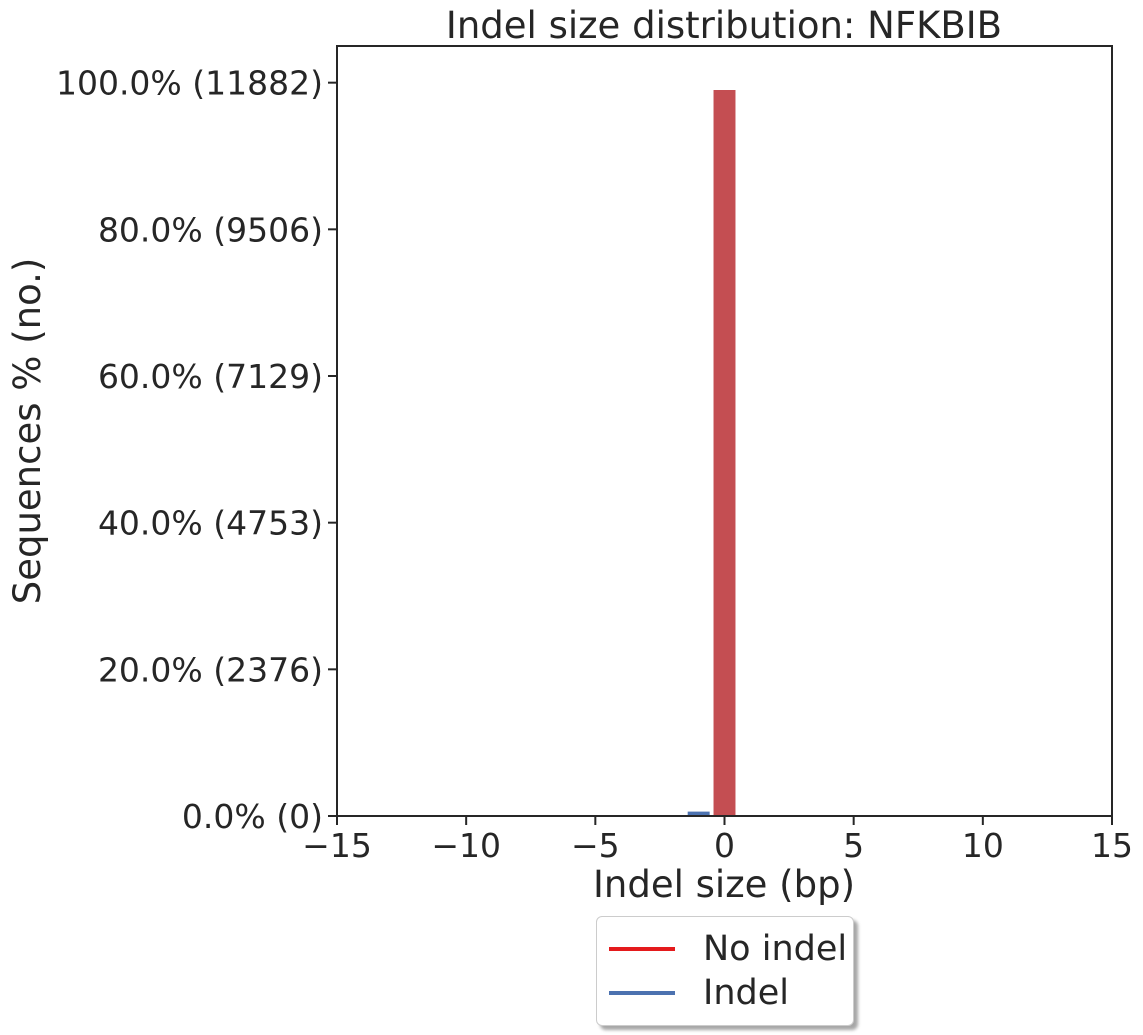 The height and width of the screenshot is (1035, 1143). What do you see at coordinates (27, 431) in the screenshot?
I see `y-axis-label: Sequences % (no.)` at bounding box center [27, 431].